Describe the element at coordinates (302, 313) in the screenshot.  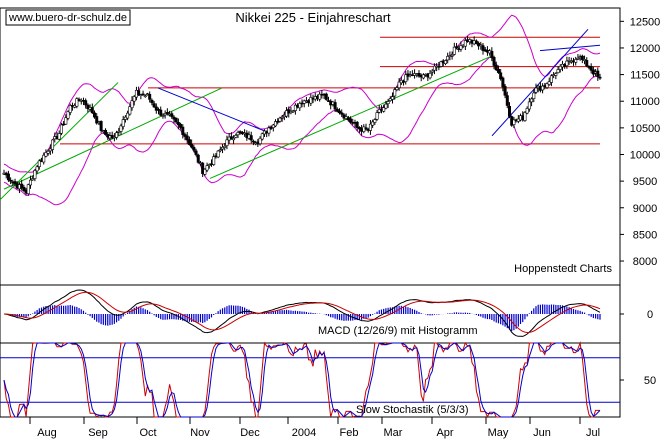
I see `macd-line` at that location.